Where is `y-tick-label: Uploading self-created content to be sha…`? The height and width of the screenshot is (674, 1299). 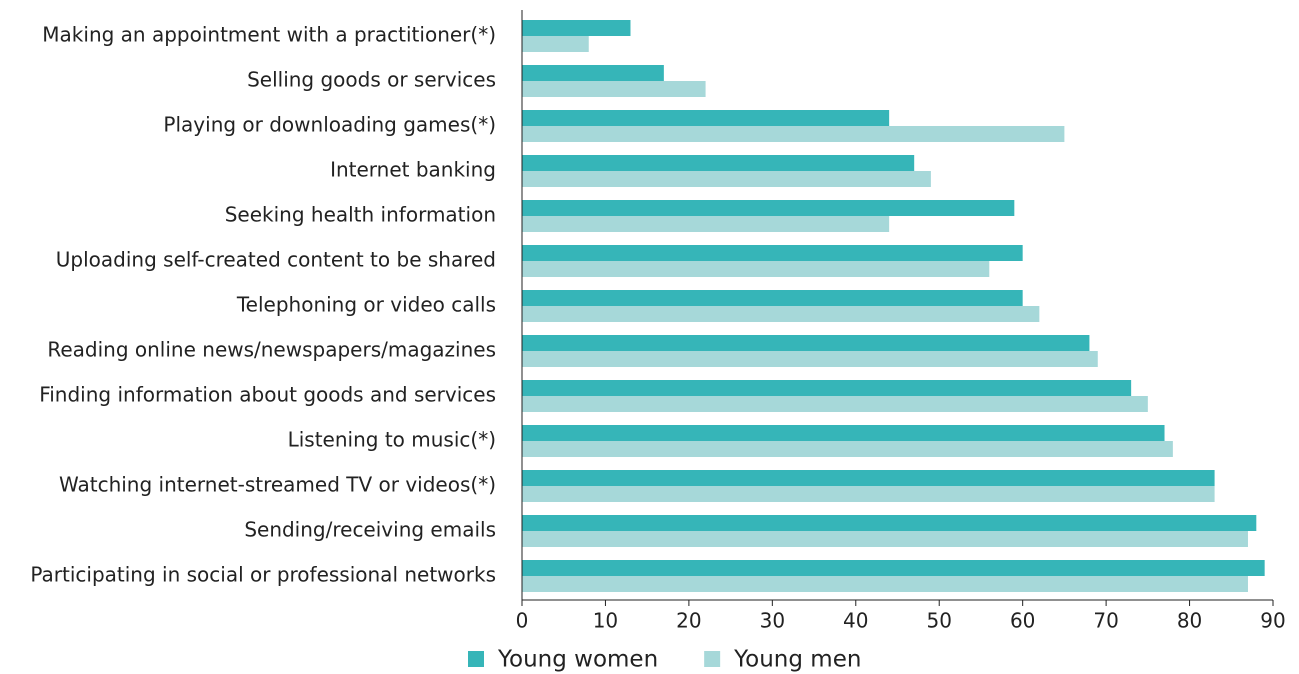
y-tick-label: Uploading self-created content to be sha… is located at coordinates (276, 260).